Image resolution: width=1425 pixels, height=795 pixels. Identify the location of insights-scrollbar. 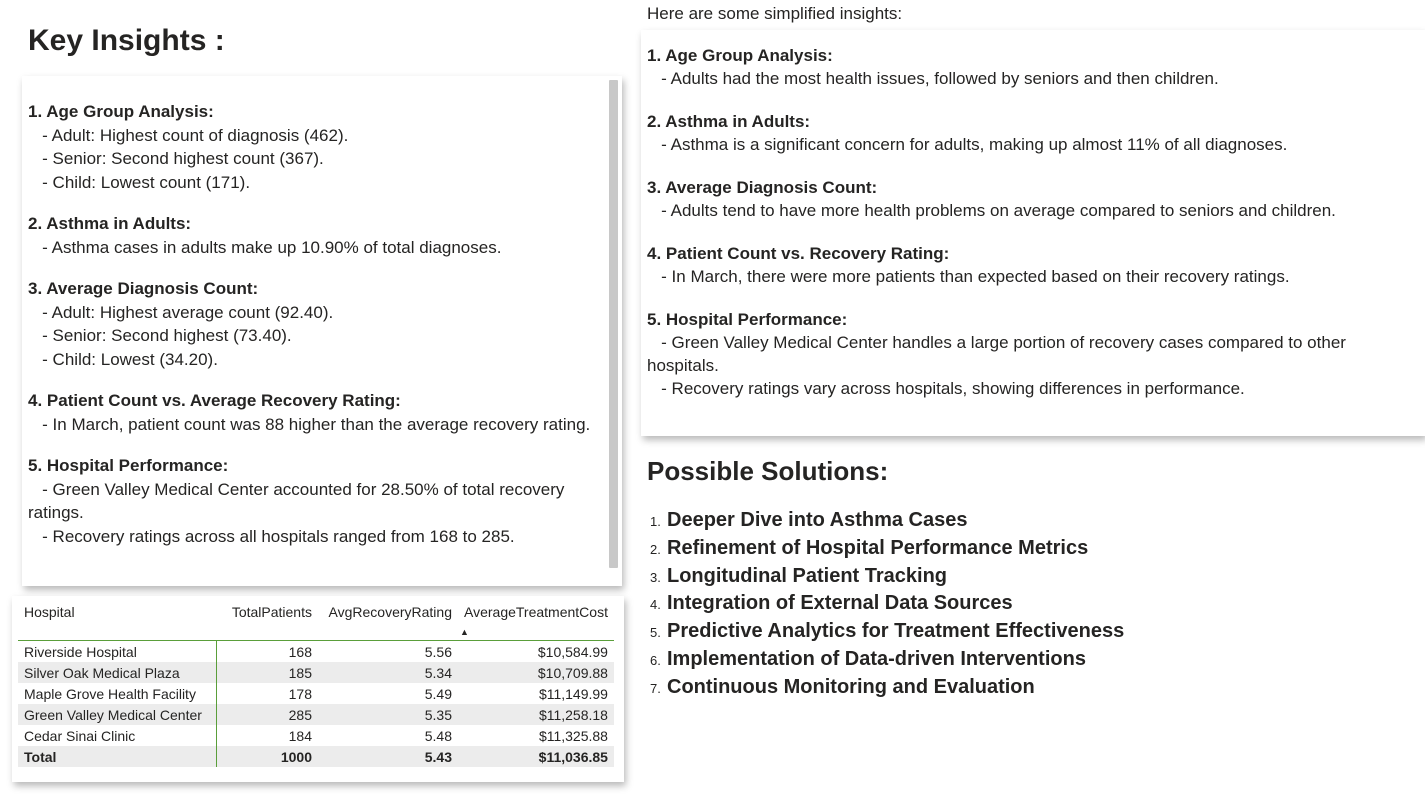
(613, 324).